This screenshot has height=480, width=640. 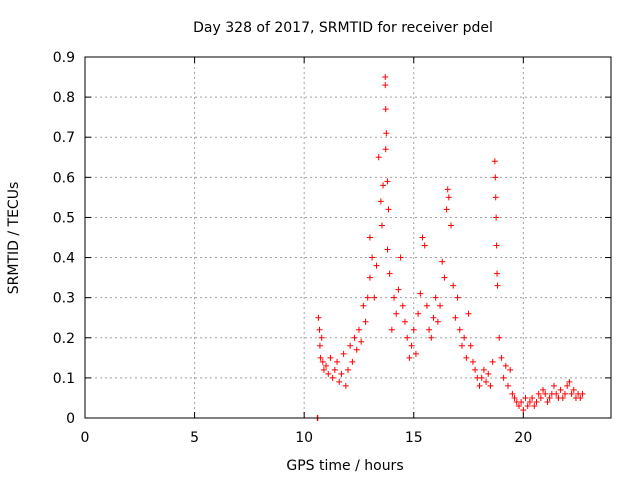 What do you see at coordinates (64, 299) in the screenshot?
I see `y-tick-label: 0.3` at bounding box center [64, 299].